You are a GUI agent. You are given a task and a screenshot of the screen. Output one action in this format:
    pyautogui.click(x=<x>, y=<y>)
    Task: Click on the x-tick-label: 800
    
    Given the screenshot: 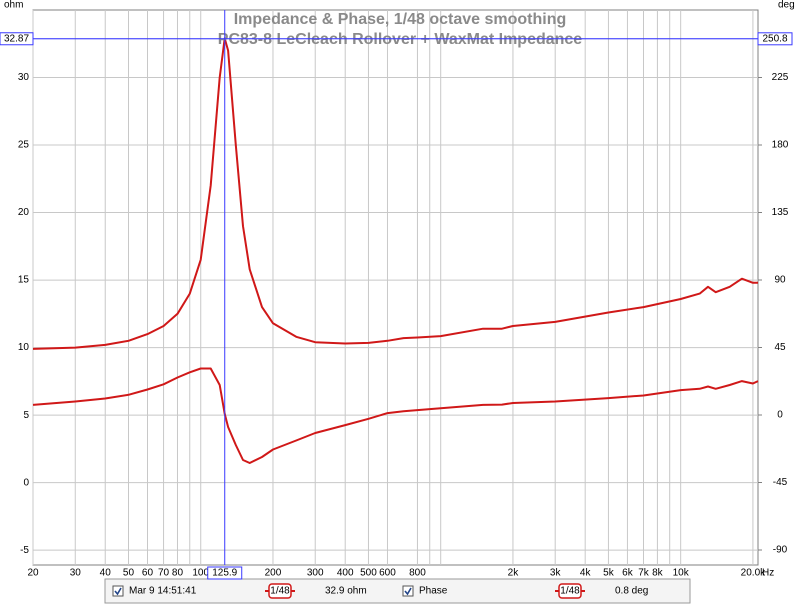 What is the action you would take?
    pyautogui.click(x=417, y=573)
    